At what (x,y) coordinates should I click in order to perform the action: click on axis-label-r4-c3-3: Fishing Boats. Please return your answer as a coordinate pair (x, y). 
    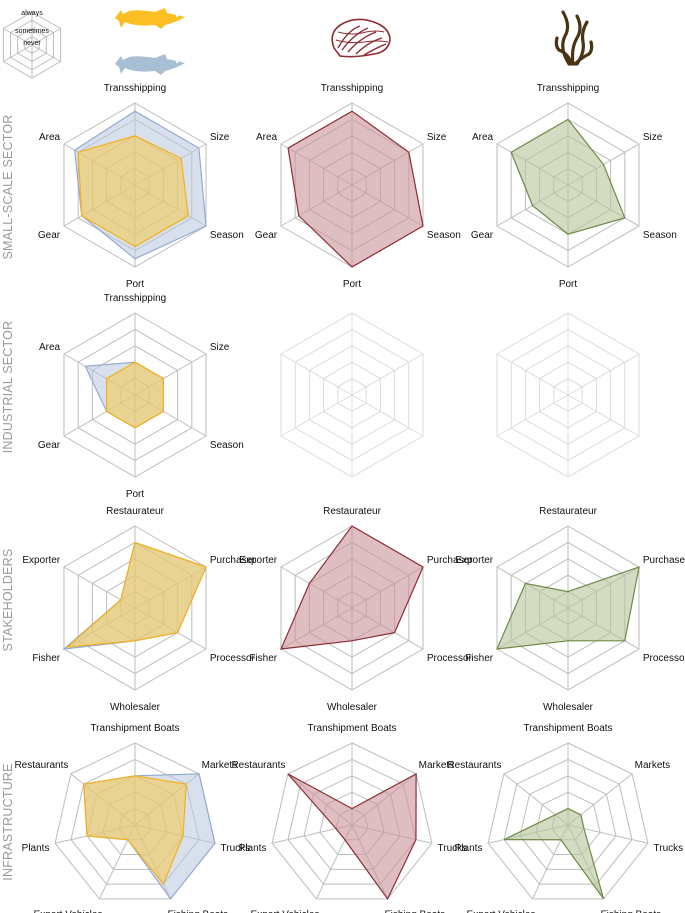
    Looking at the image, I should click on (631, 911).